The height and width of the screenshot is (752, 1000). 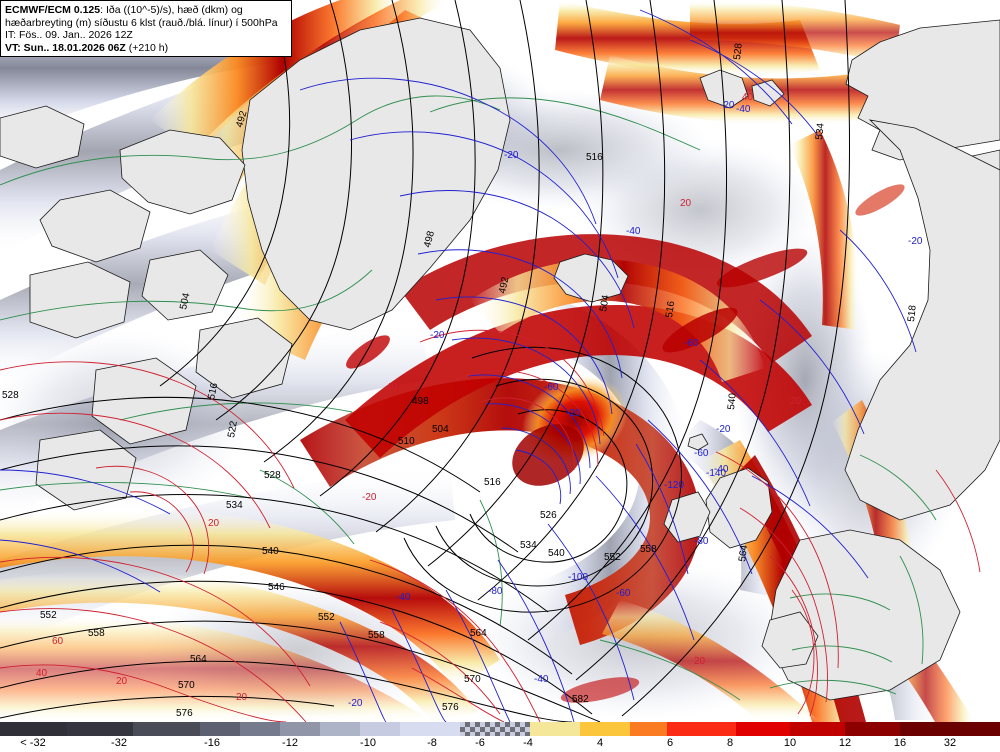 What do you see at coordinates (432, 743) in the screenshot?
I see `colorbar-tick-label: -8` at bounding box center [432, 743].